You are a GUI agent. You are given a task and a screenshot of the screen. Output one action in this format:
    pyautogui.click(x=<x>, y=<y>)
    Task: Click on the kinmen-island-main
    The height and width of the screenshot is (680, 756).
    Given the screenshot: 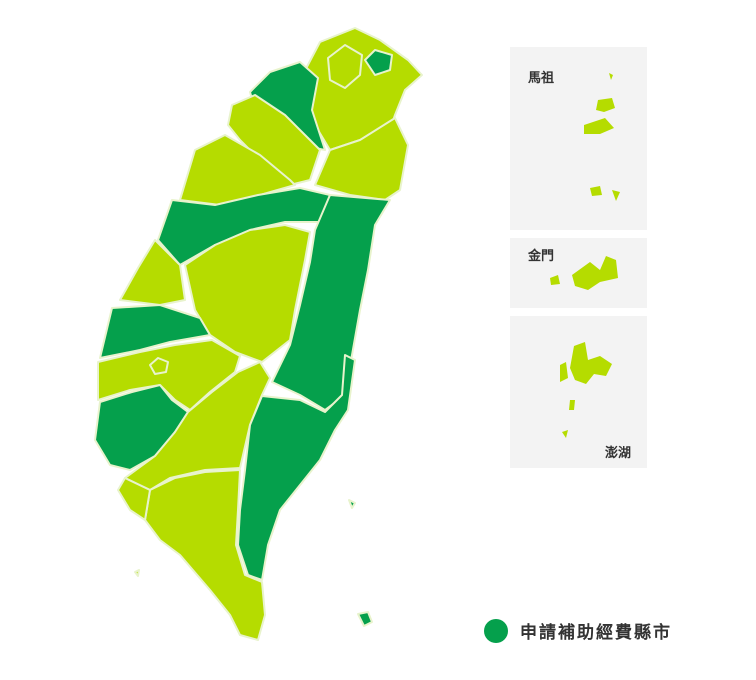 What is the action you would take?
    pyautogui.click(x=595, y=273)
    